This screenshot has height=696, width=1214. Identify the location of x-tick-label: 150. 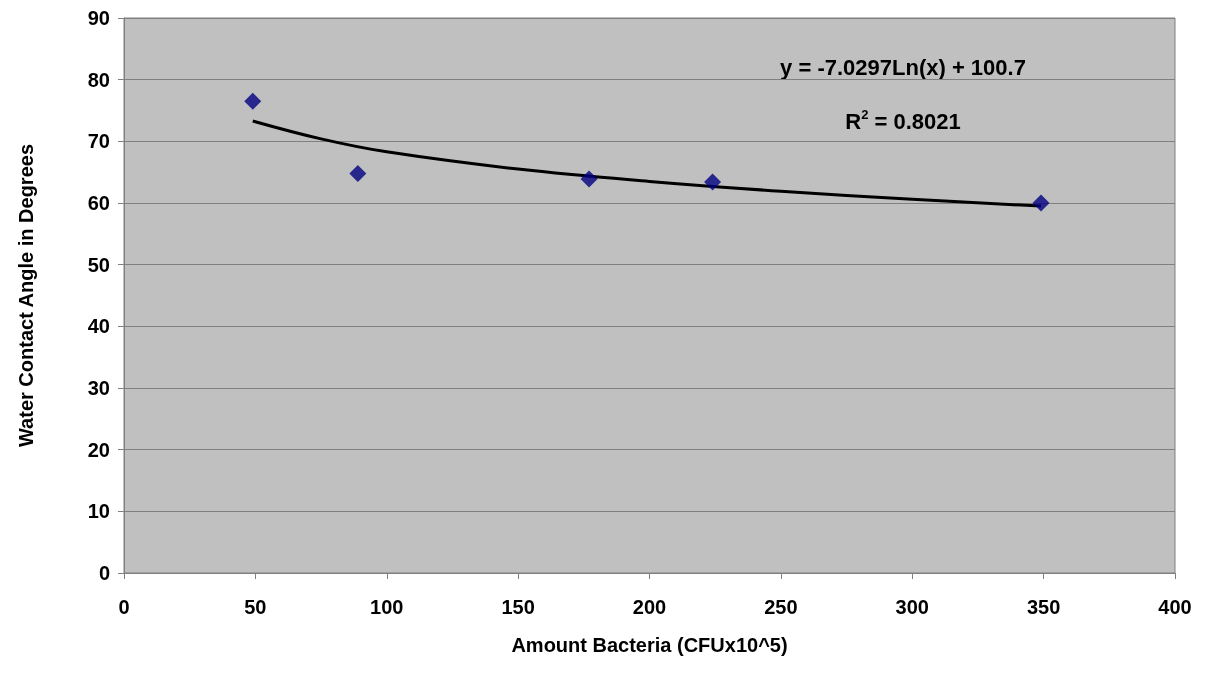
(518, 607).